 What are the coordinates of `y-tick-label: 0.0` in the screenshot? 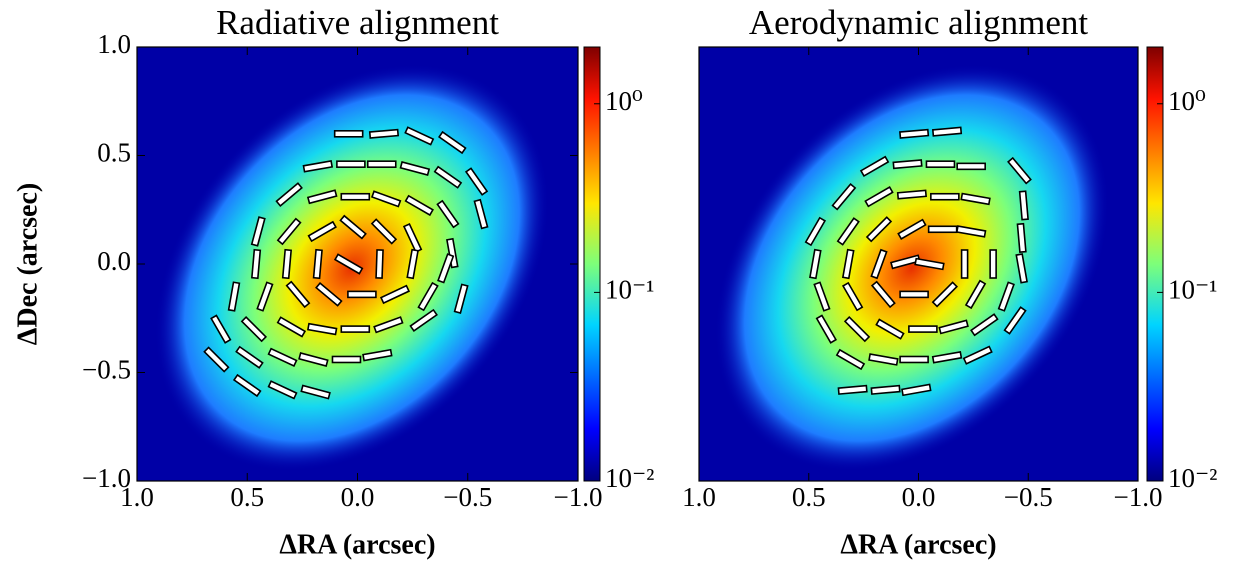 It's located at (114, 261).